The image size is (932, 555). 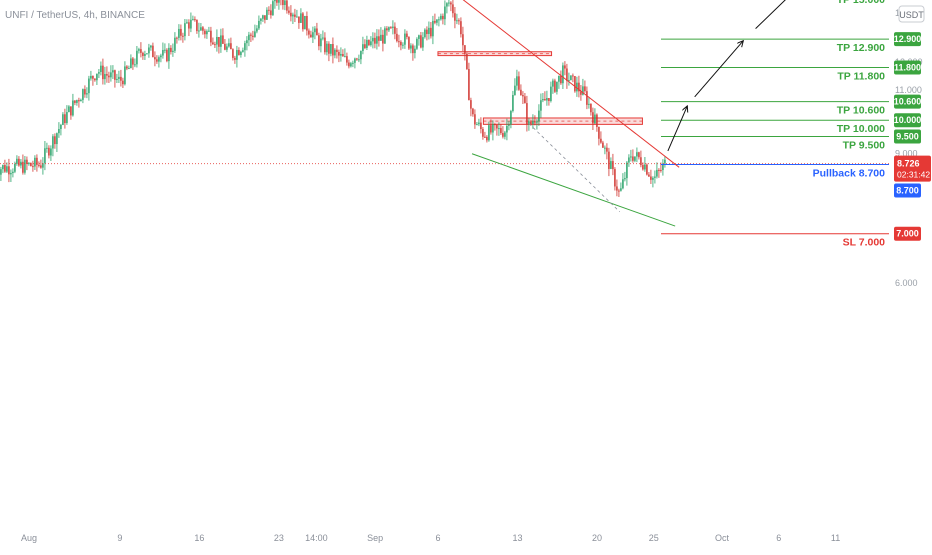 What do you see at coordinates (906, 283) in the screenshot?
I see `y-tick-label: 6.000` at bounding box center [906, 283].